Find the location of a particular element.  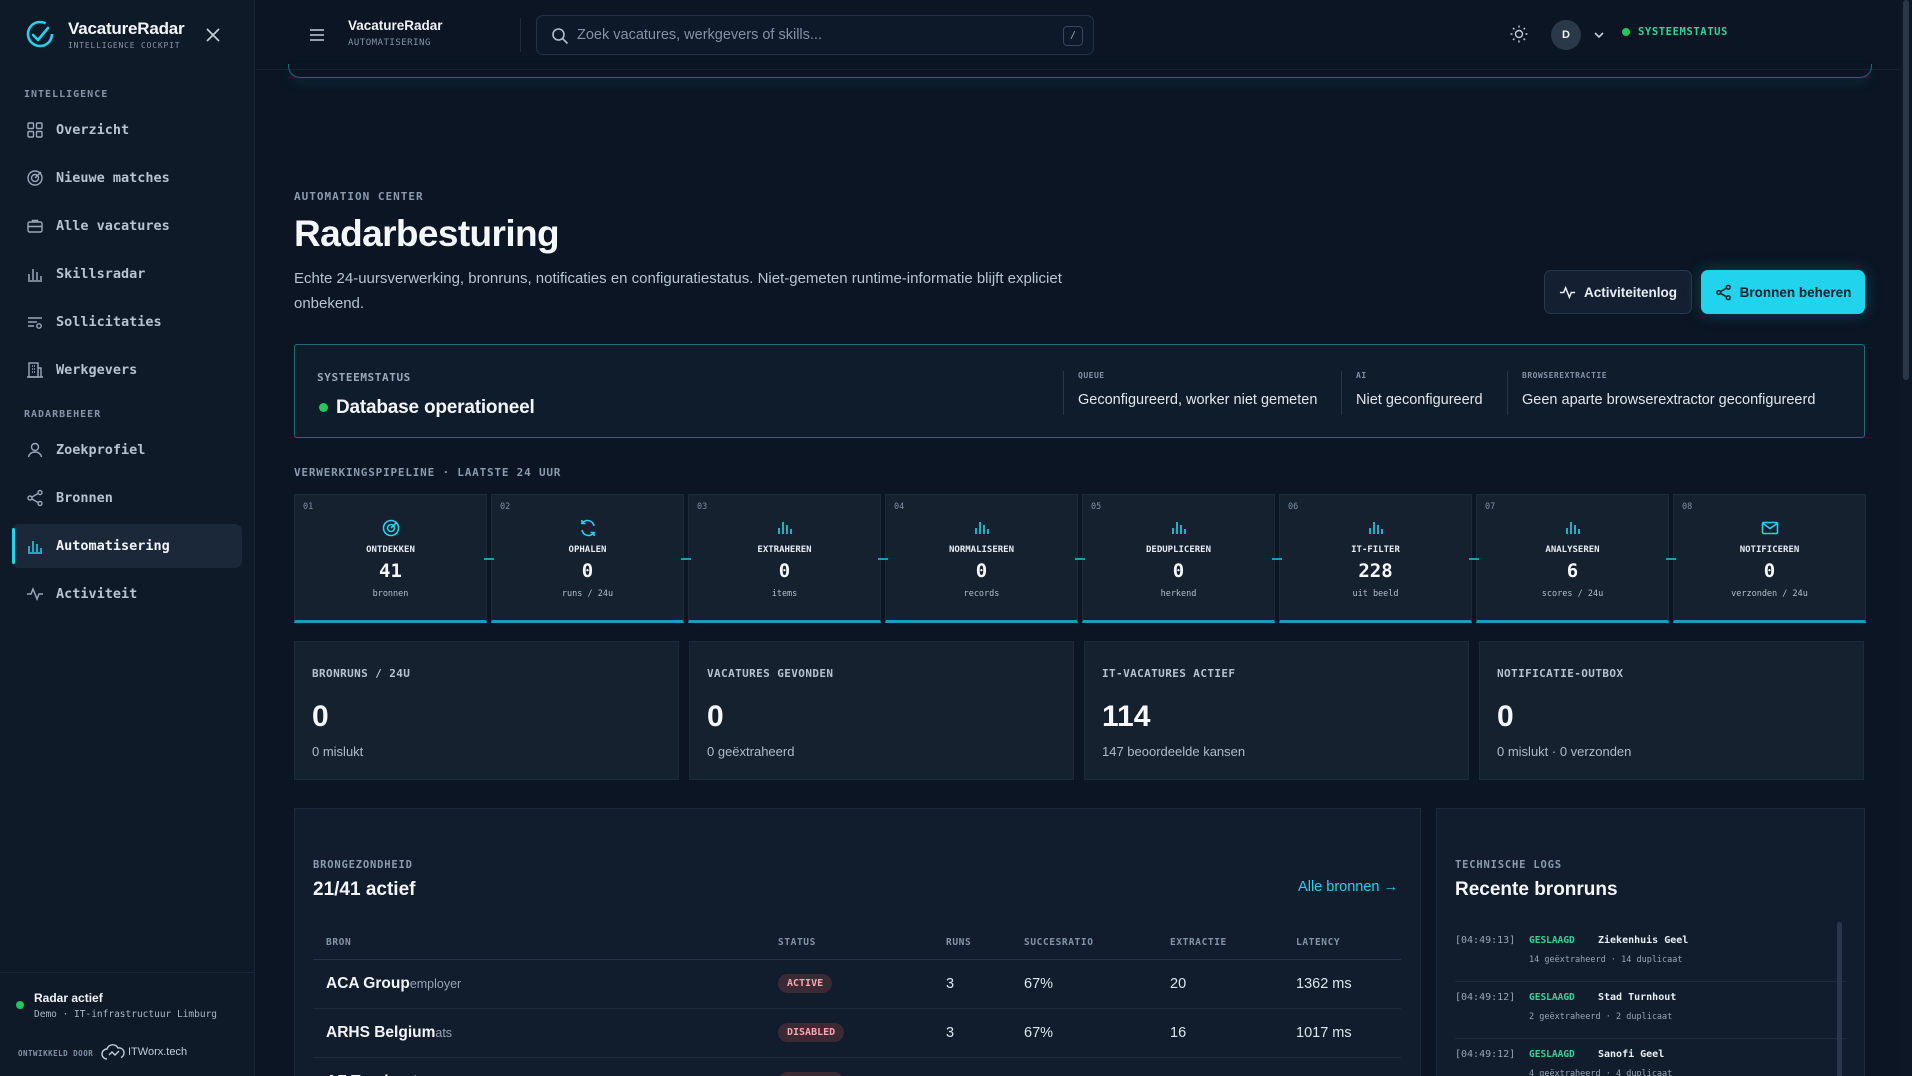

developer-logo: ITWorx.tech is located at coordinates (143, 1052).